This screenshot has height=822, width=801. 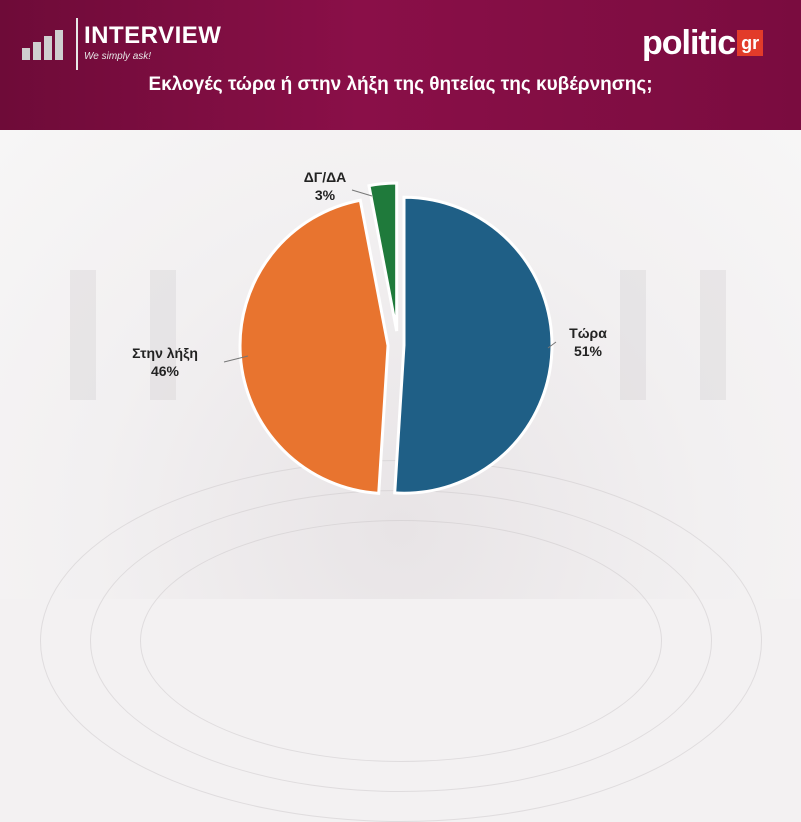 I want to click on politic-logo-word: politic, so click(x=689, y=43).